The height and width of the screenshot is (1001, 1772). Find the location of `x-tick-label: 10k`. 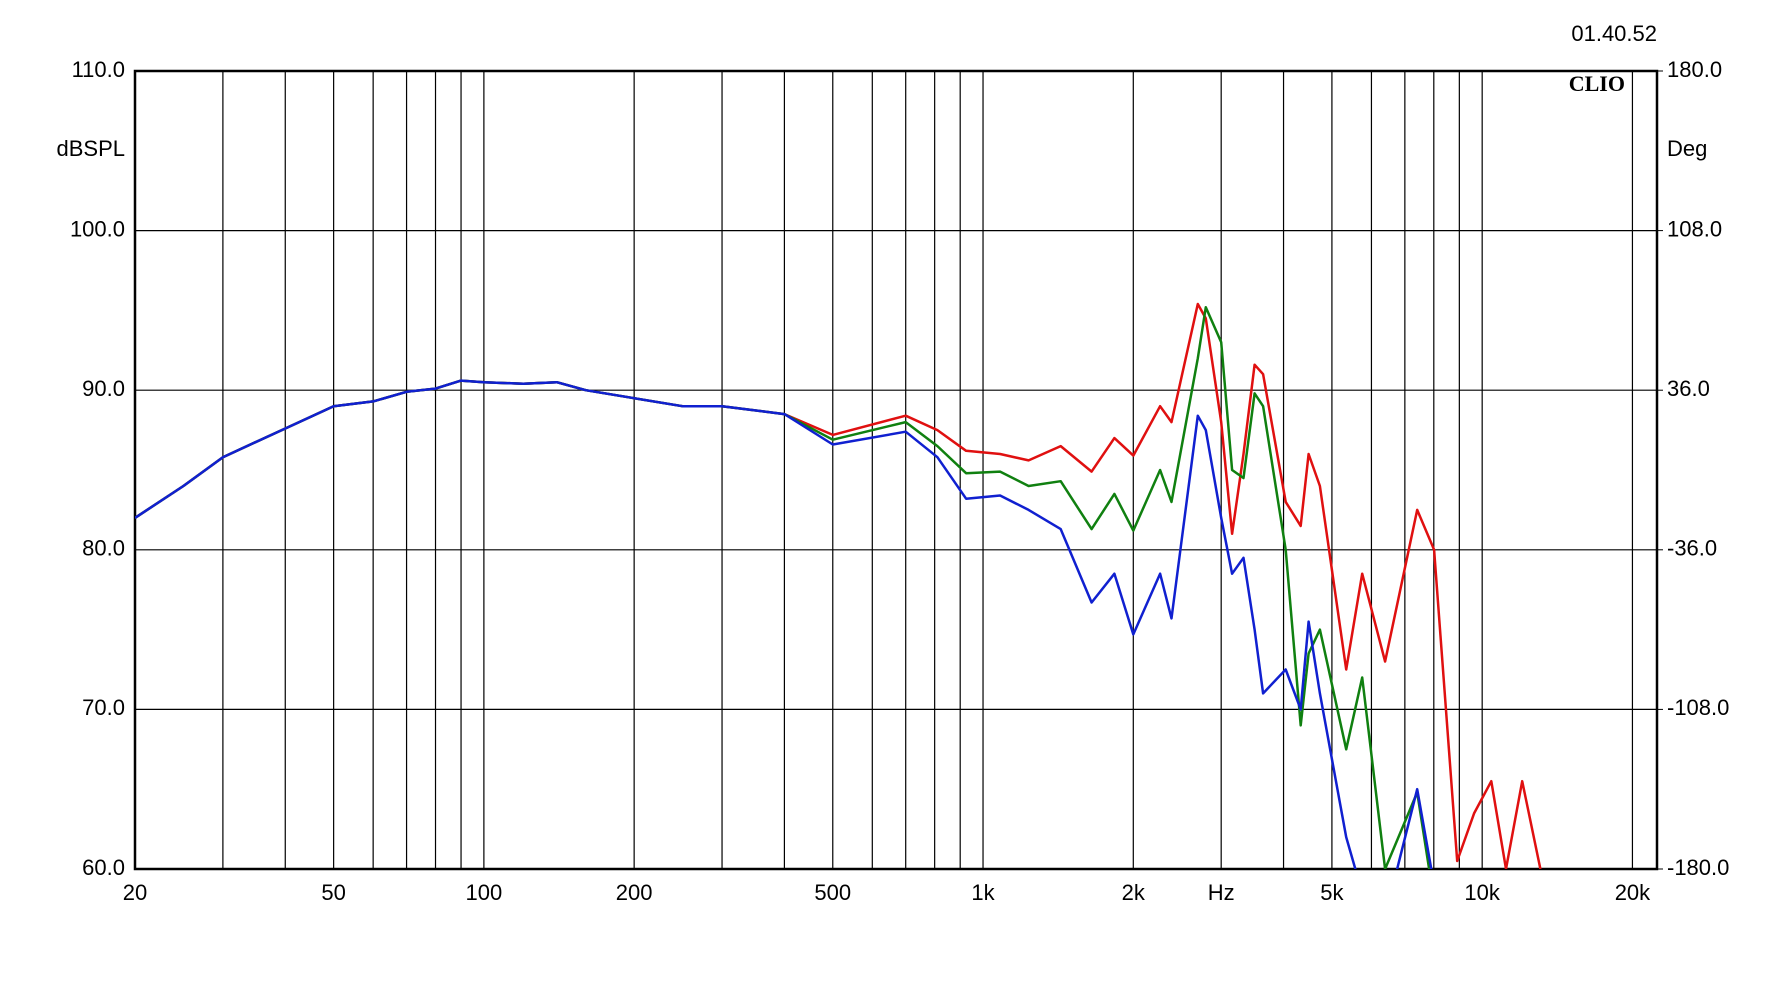

x-tick-label: 10k is located at coordinates (1482, 892).